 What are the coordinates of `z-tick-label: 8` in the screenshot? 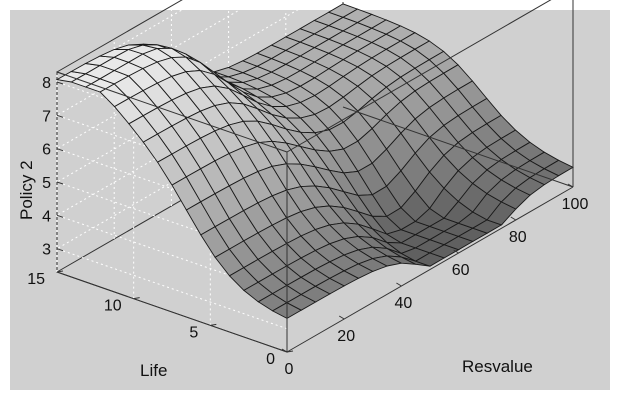 It's located at (46, 83).